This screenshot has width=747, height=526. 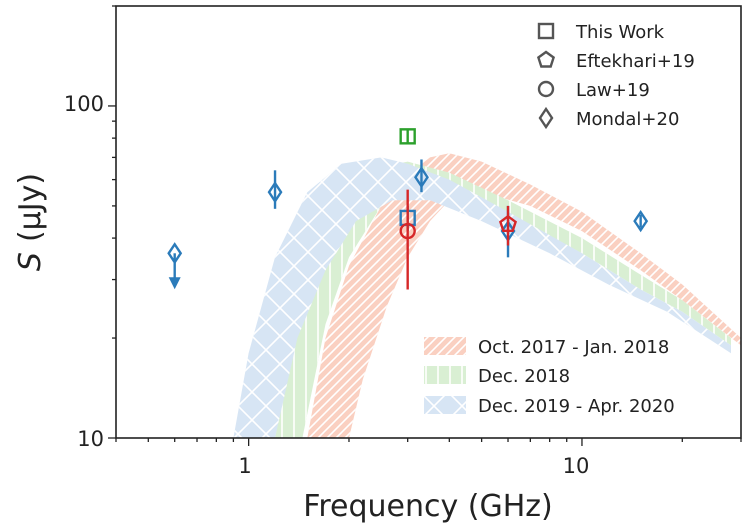 What do you see at coordinates (90, 439) in the screenshot?
I see `y-tick-label-10: 10` at bounding box center [90, 439].